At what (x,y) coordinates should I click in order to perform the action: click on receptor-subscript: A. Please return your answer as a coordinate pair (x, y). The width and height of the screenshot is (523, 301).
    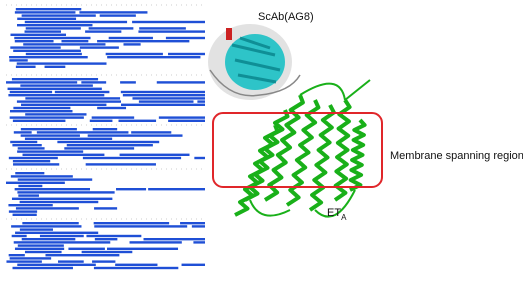
    Looking at the image, I should click on (344, 217).